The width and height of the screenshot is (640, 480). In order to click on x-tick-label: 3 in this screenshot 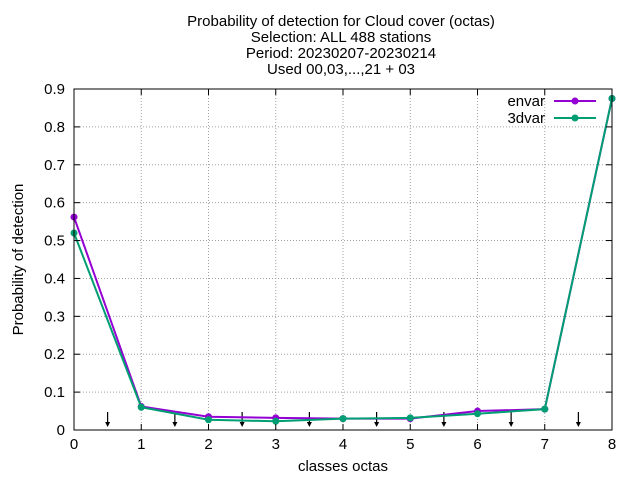, I will do `click(276, 444)`.